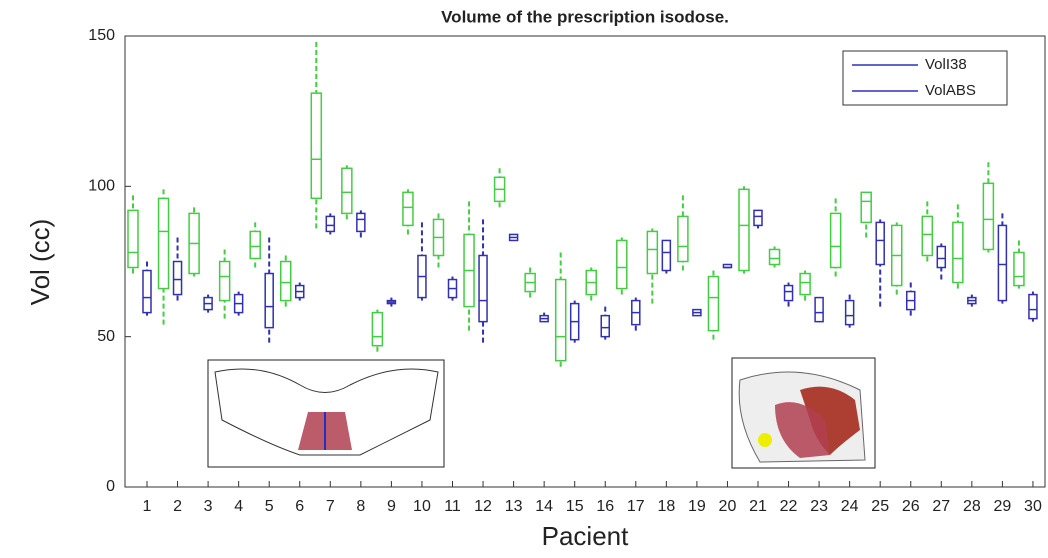 The height and width of the screenshot is (558, 1048). I want to click on x-tick-label: 3, so click(208, 506).